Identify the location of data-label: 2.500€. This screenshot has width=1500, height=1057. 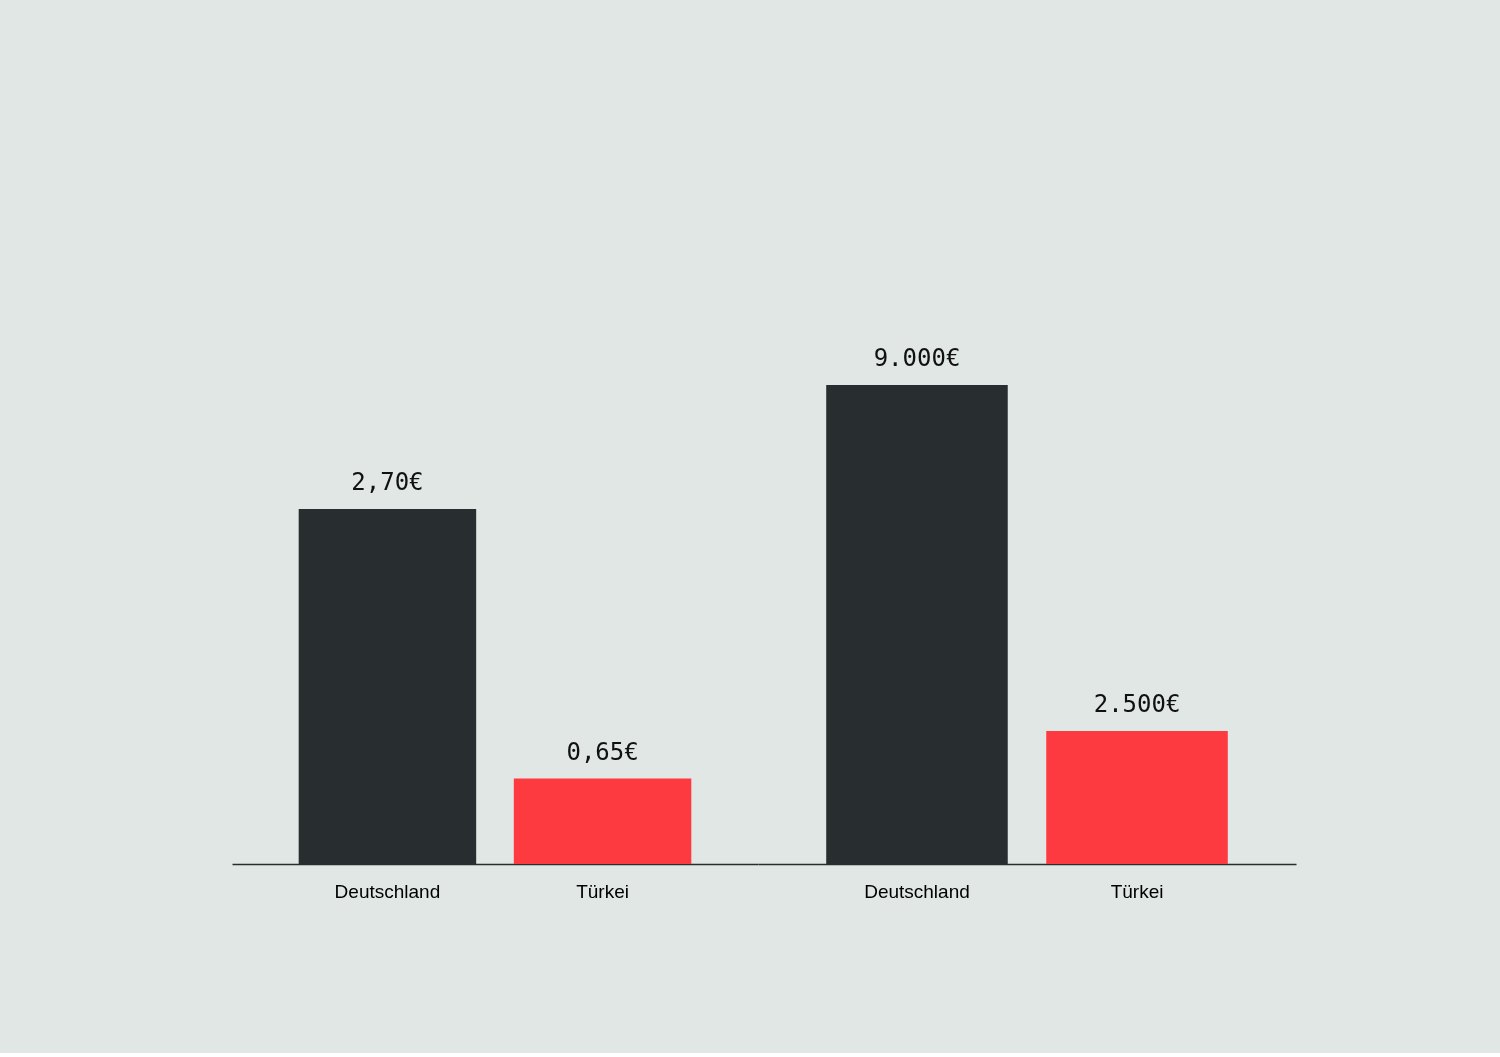
(1137, 703).